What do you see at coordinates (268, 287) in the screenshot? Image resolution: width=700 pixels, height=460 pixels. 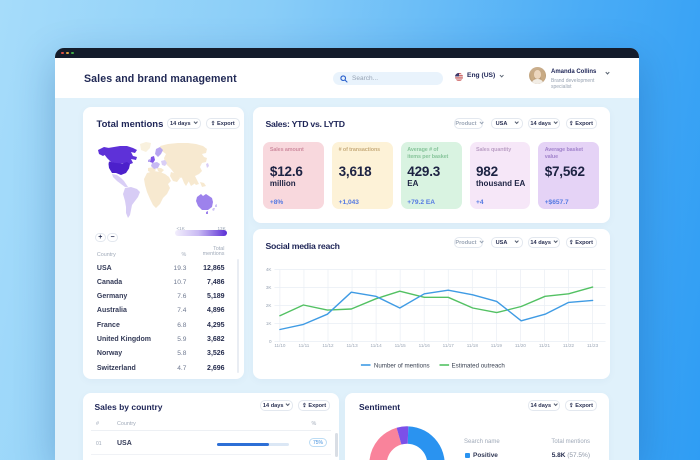 I see `svg-text: 3K` at bounding box center [268, 287].